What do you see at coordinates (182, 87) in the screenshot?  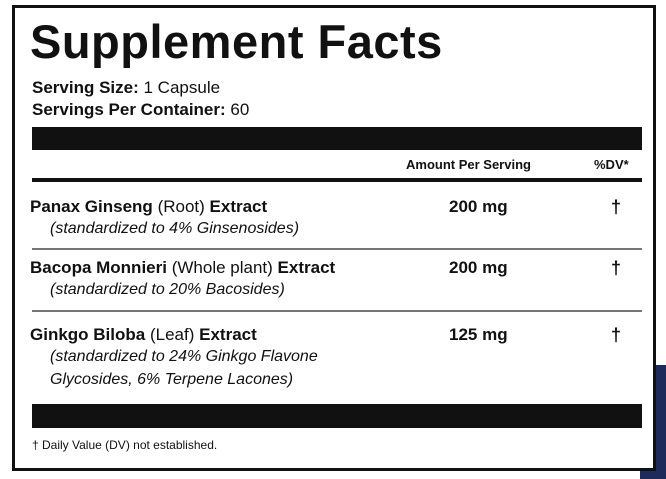 I see `serving-size-value: 1 Capsule` at bounding box center [182, 87].